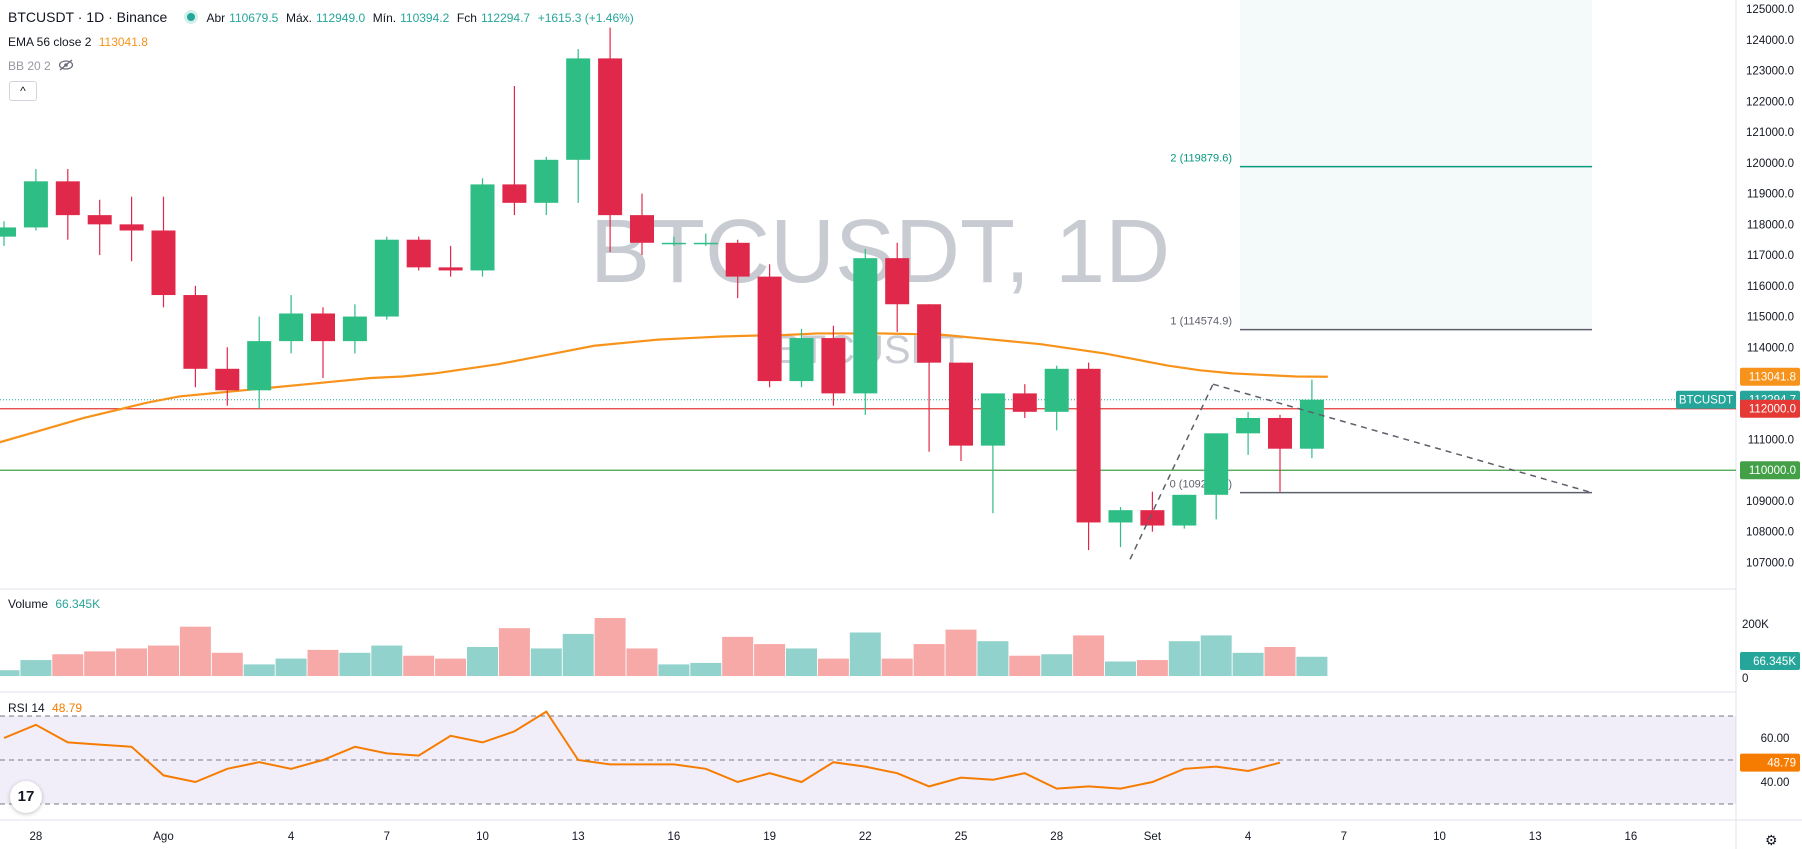  I want to click on rsi-last-tag: 48.79, so click(1781, 764).